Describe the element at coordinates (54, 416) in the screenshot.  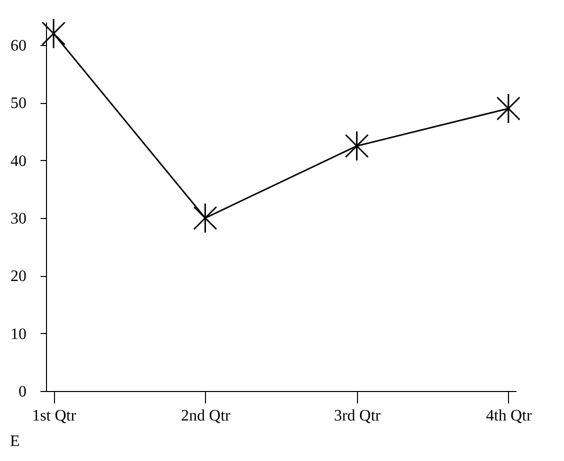
I see `x-tick-label: 1st Qtr` at that location.